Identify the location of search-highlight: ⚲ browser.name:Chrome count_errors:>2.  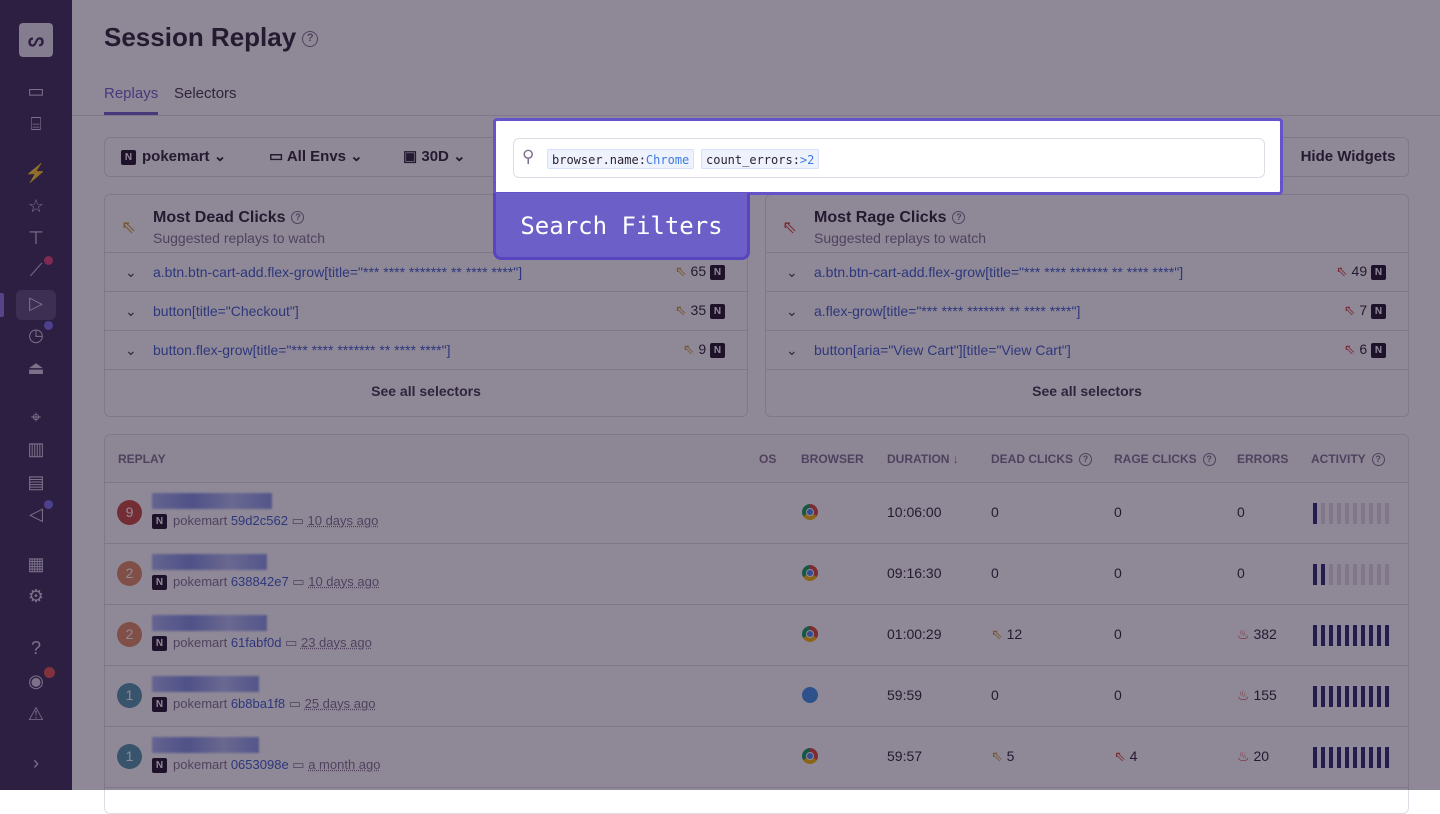
(888, 156).